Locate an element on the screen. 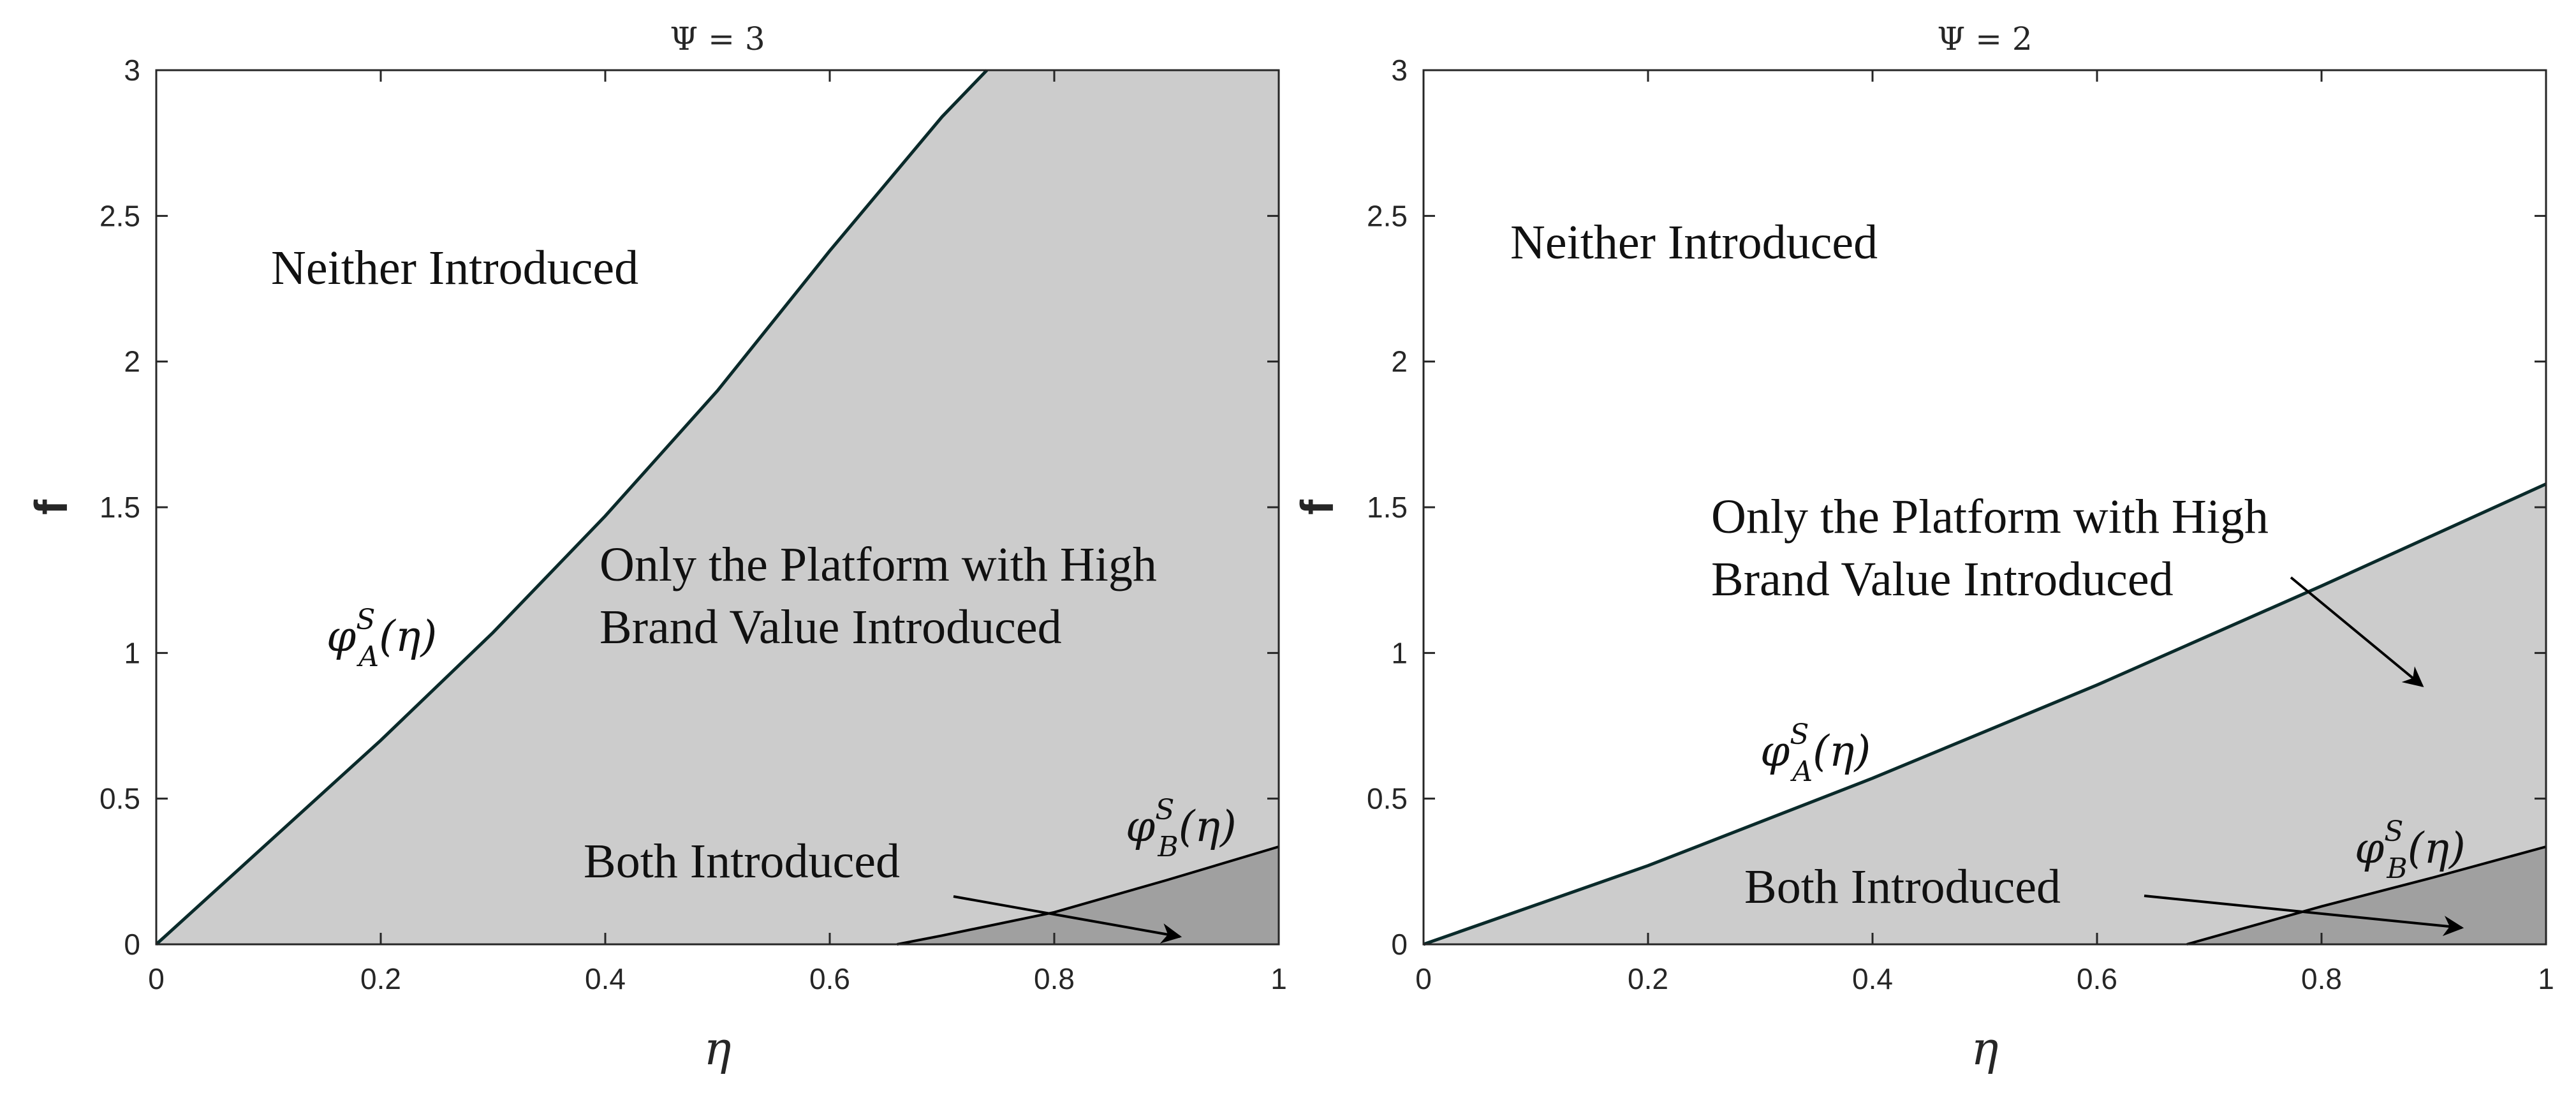 The height and width of the screenshot is (1100, 2576). chart-title: Ψ = 2 is located at coordinates (1984, 38).